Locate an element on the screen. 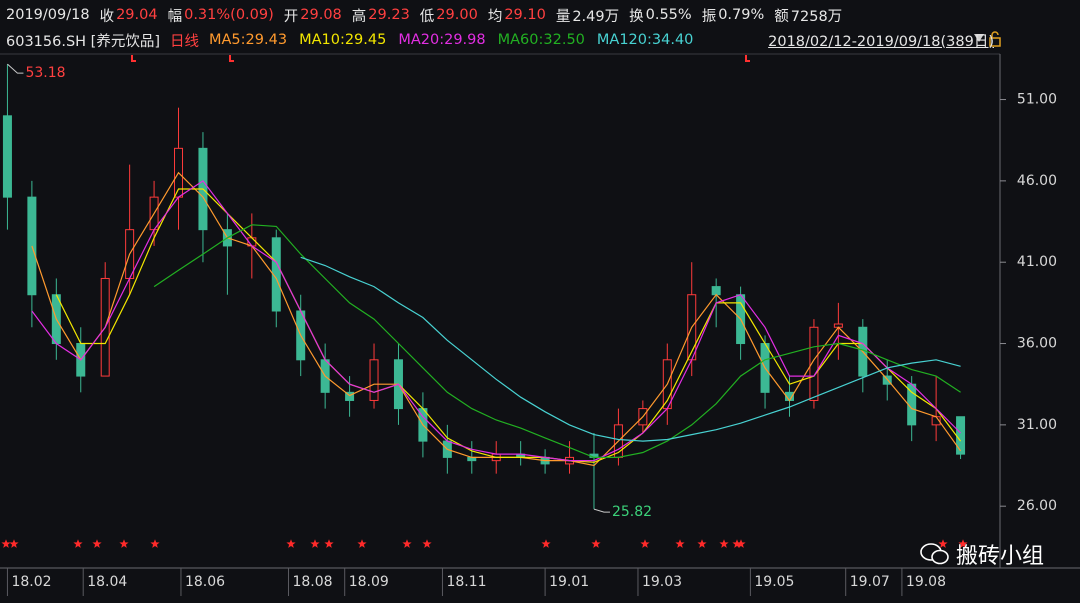  y-tick-label: 46.00 is located at coordinates (1037, 181).